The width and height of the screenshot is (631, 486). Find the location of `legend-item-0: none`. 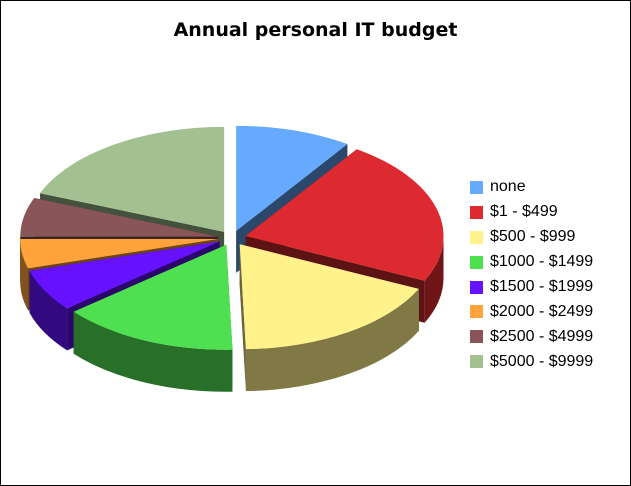

legend-item-0: none is located at coordinates (531, 187).